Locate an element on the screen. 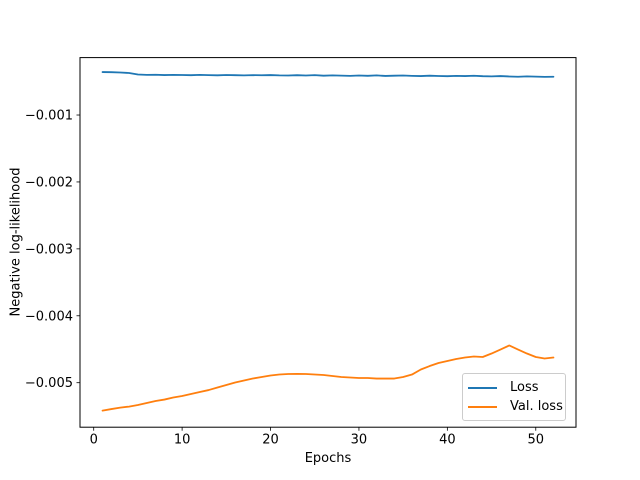  legend-label-val-loss: Val. loss is located at coordinates (536, 406).